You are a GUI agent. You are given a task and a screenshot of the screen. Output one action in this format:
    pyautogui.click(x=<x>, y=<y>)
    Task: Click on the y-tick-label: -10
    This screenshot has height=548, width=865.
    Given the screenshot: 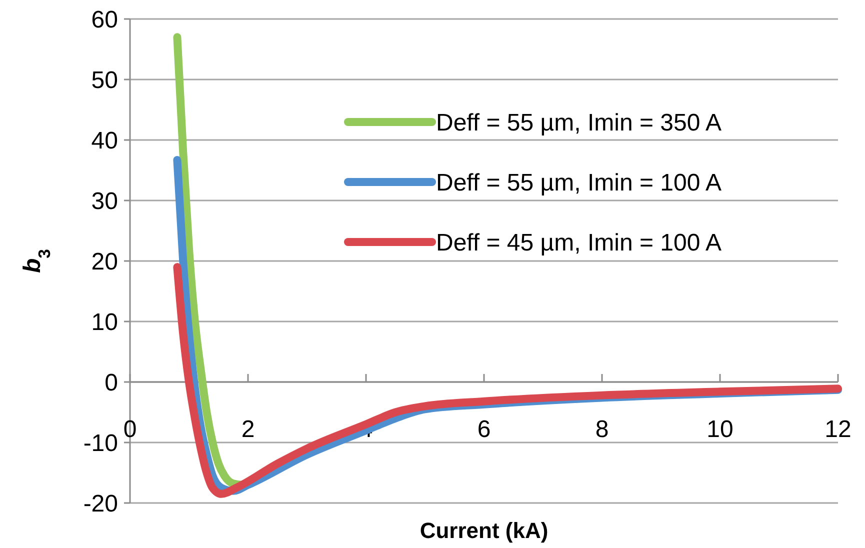 What is the action you would take?
    pyautogui.click(x=100, y=443)
    